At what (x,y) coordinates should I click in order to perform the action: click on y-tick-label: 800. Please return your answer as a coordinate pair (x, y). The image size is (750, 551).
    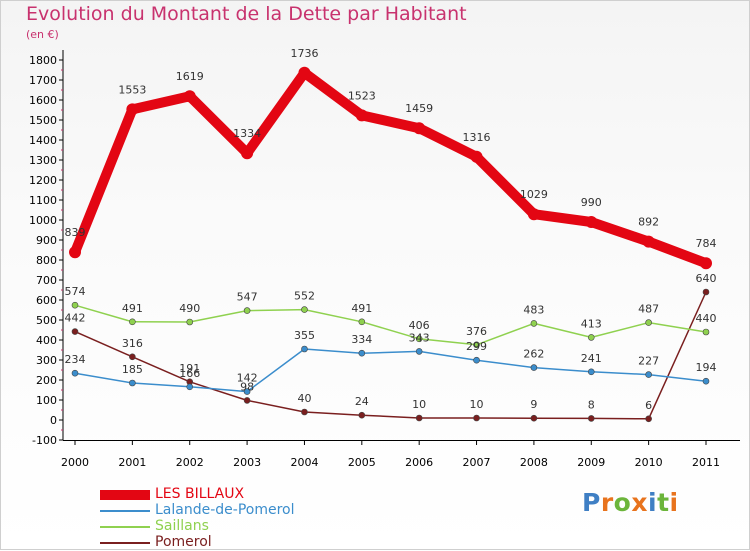
    Looking at the image, I should click on (46, 260).